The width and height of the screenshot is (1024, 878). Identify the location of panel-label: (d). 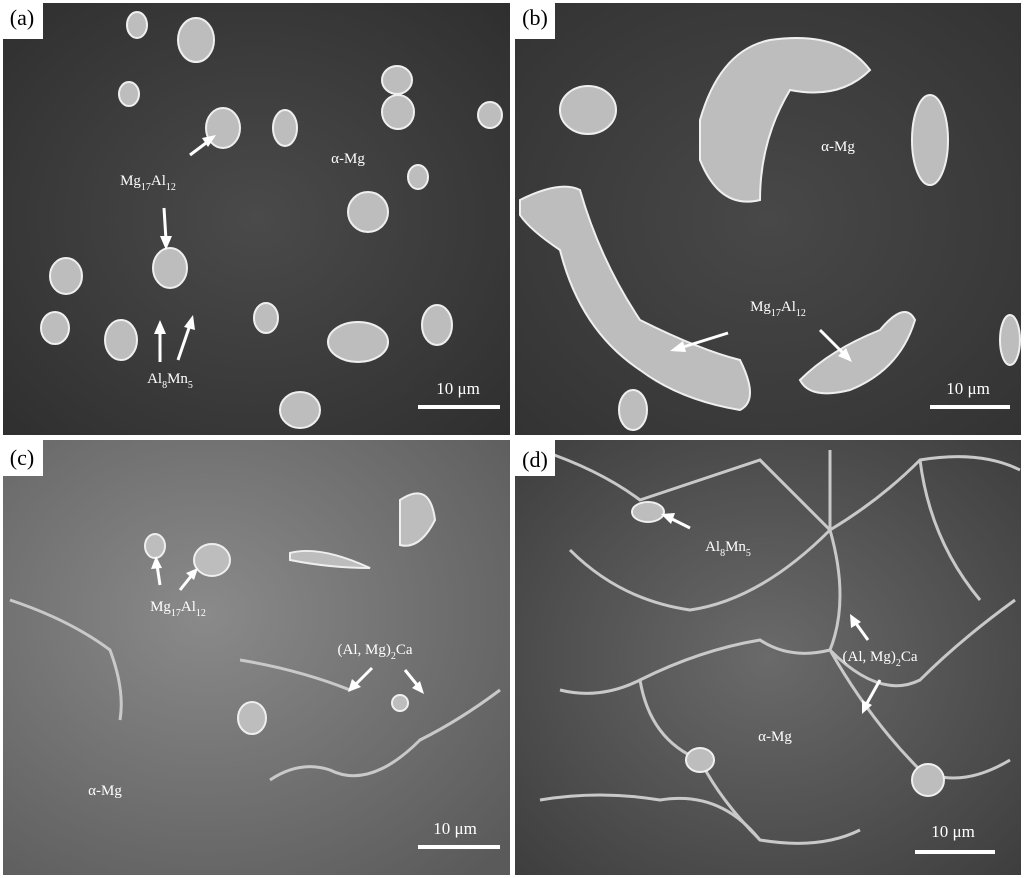
(535, 459).